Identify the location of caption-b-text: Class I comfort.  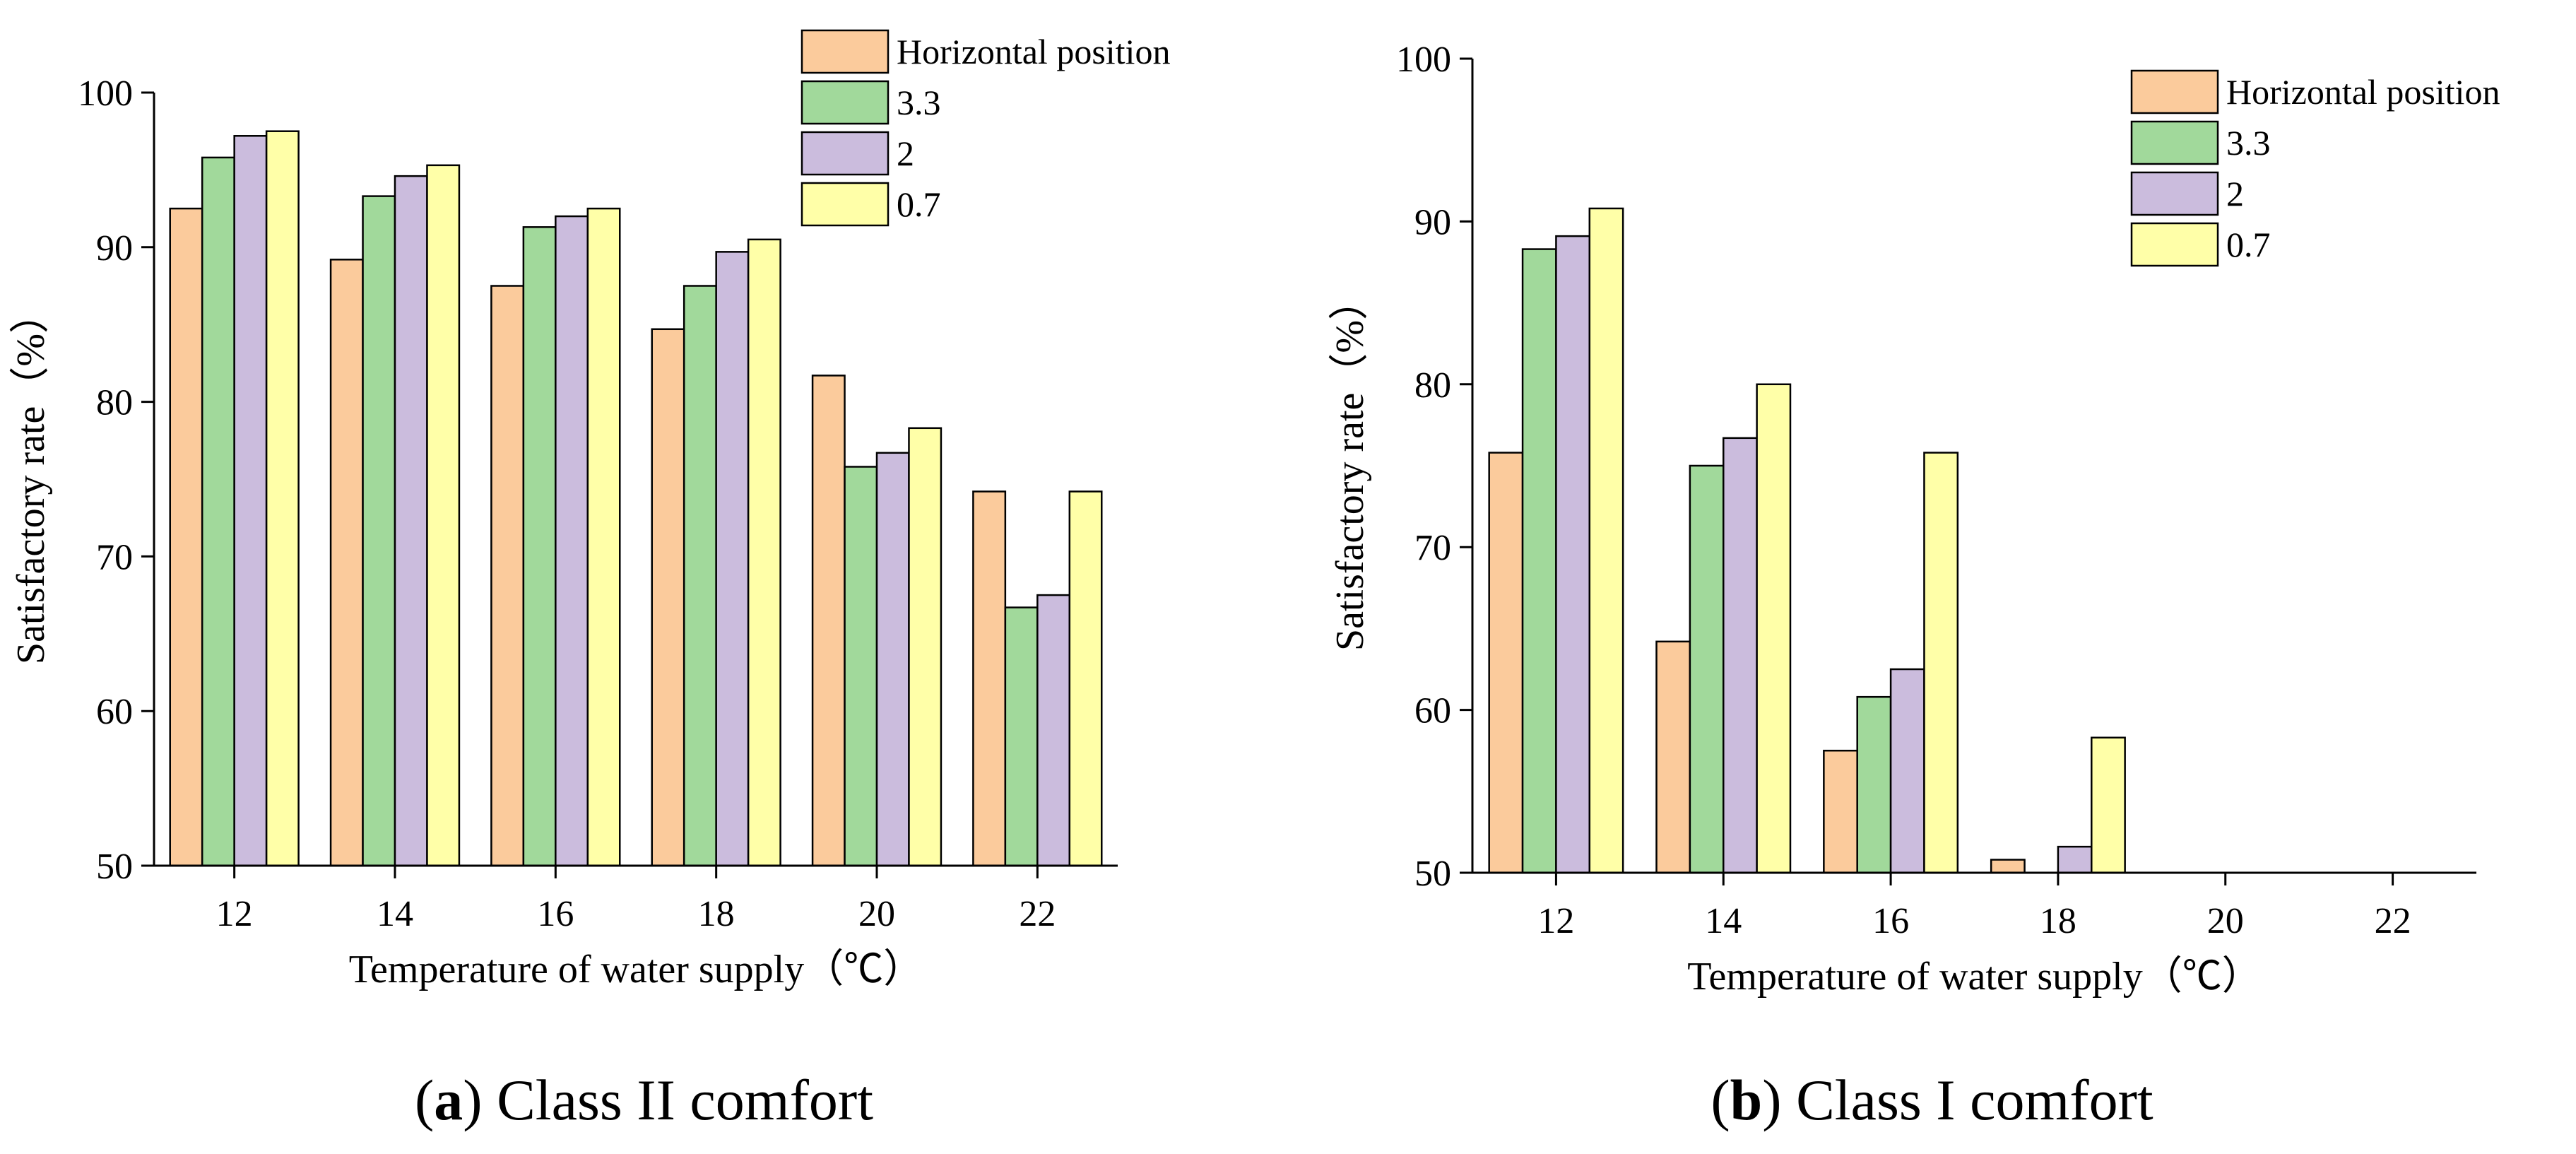
(1974, 1100).